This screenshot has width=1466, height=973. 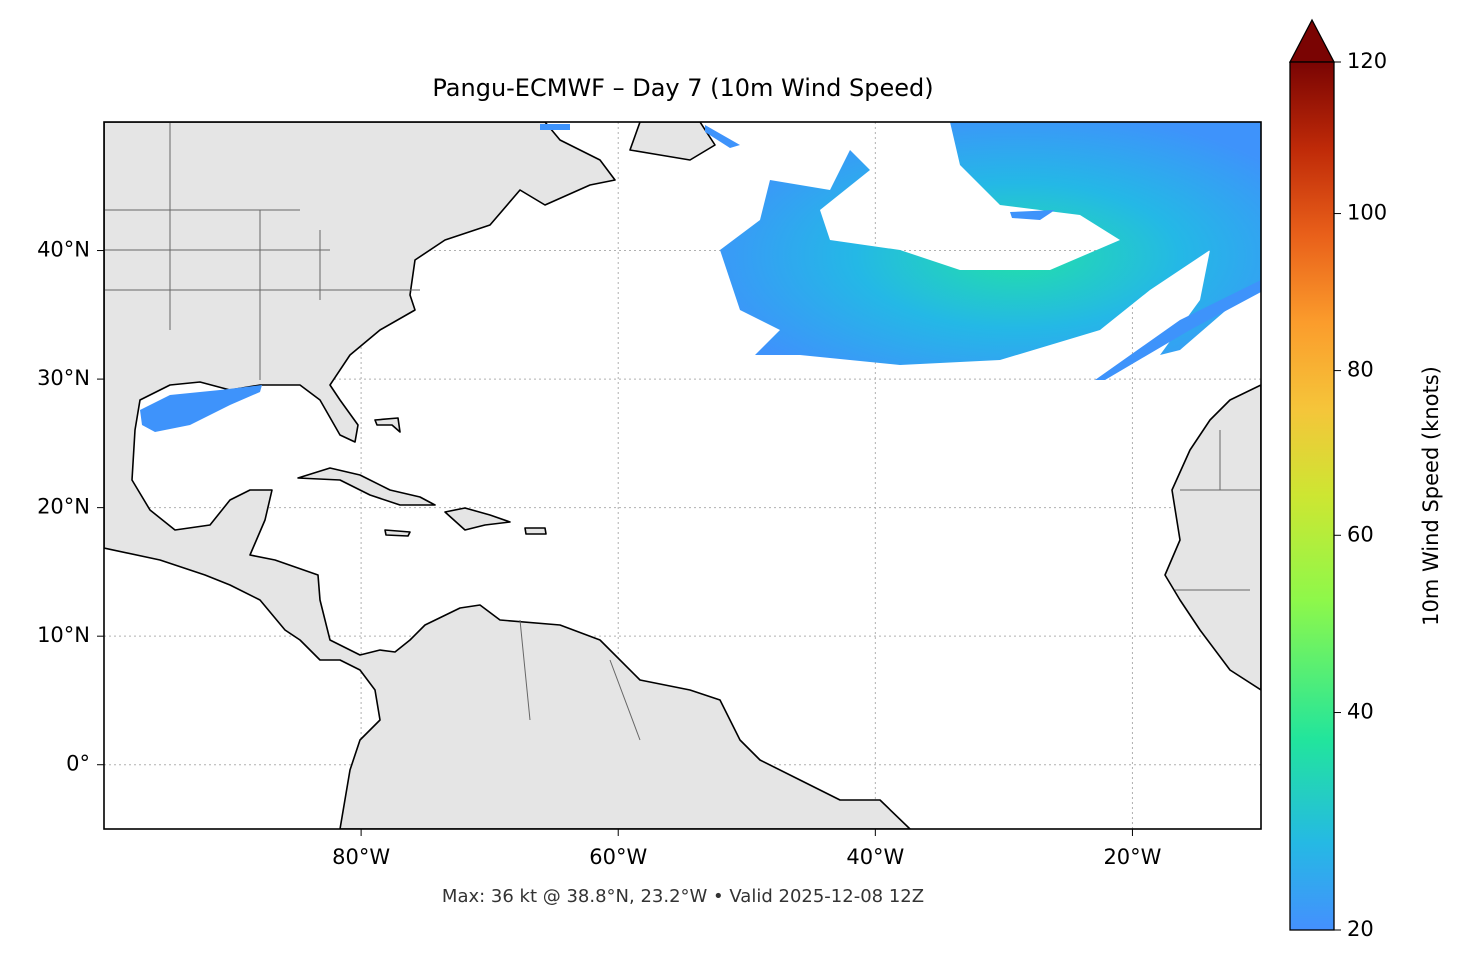 What do you see at coordinates (1132, 857) in the screenshot?
I see `x-tick-label: 20°W` at bounding box center [1132, 857].